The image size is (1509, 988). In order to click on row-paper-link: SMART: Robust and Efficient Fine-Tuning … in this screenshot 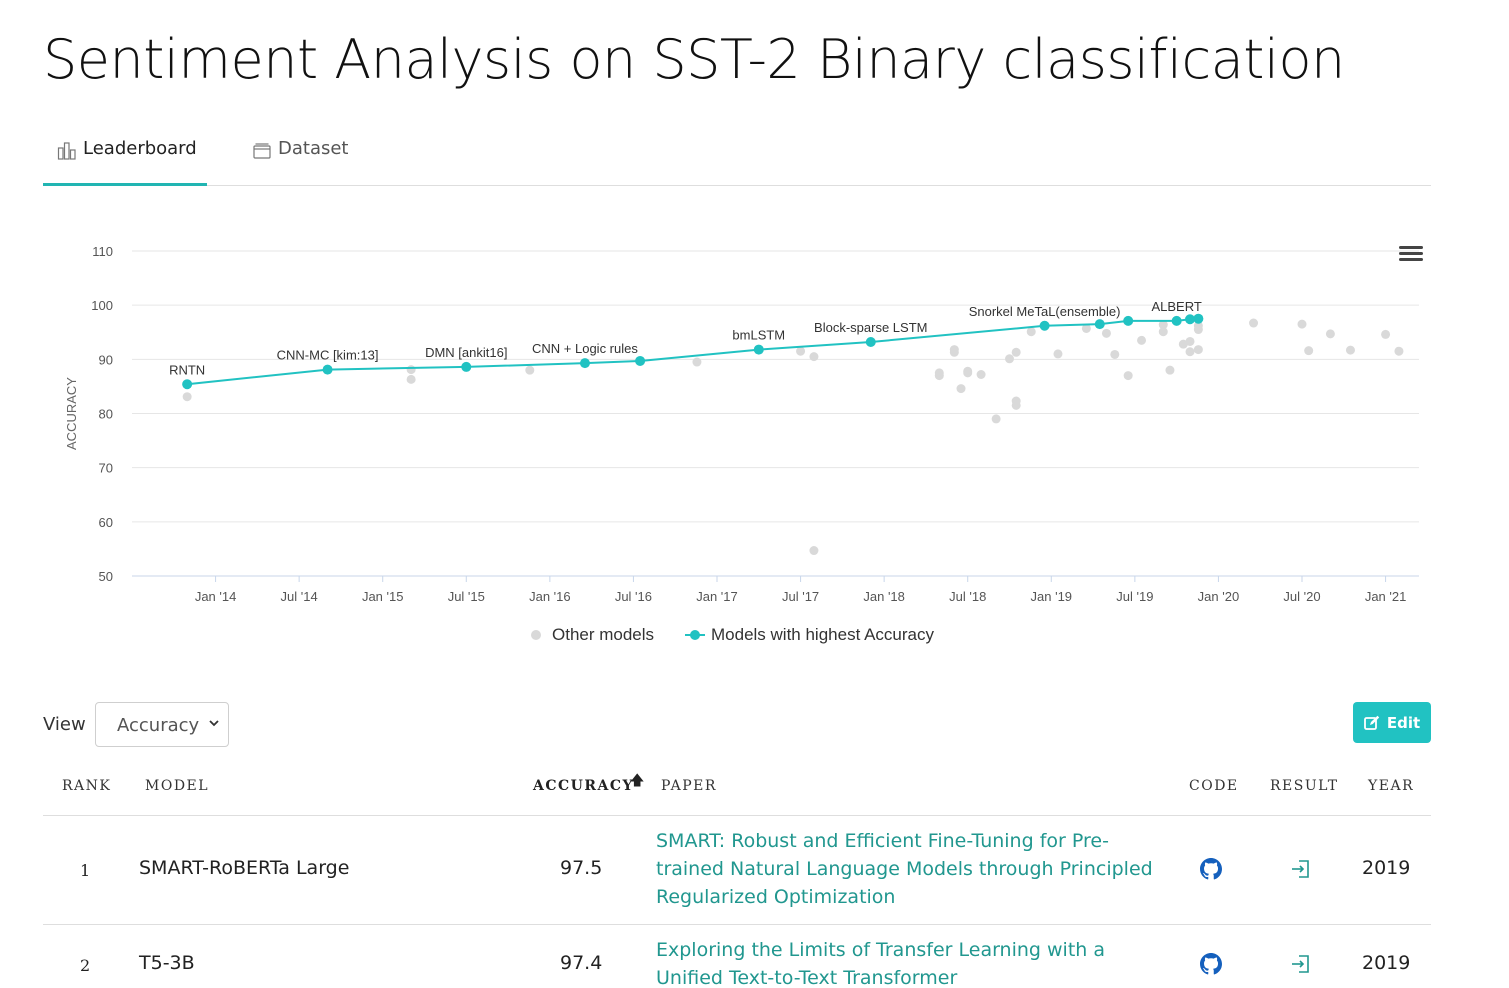, I will do `click(904, 869)`.